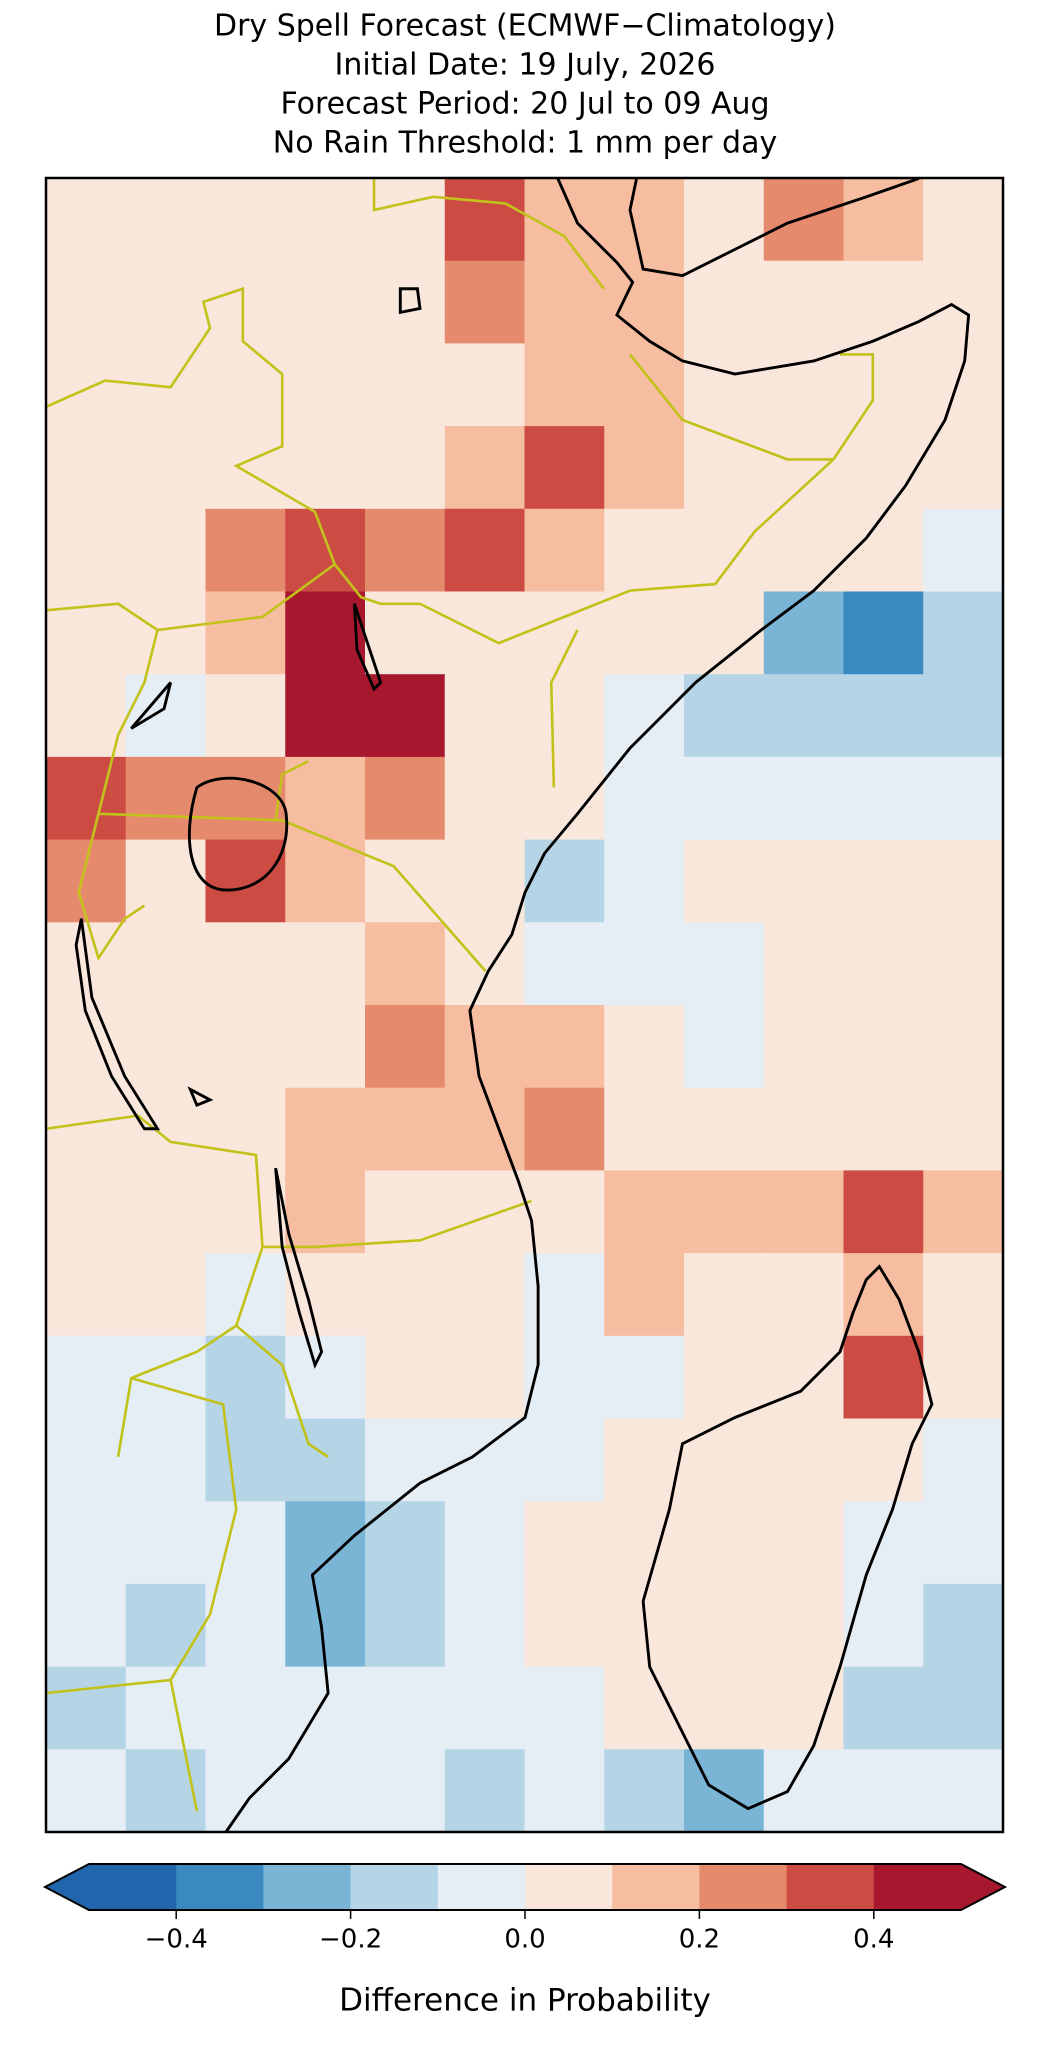 This screenshot has width=1050, height=2064. What do you see at coordinates (774, 227) in the screenshot?
I see `coastline` at bounding box center [774, 227].